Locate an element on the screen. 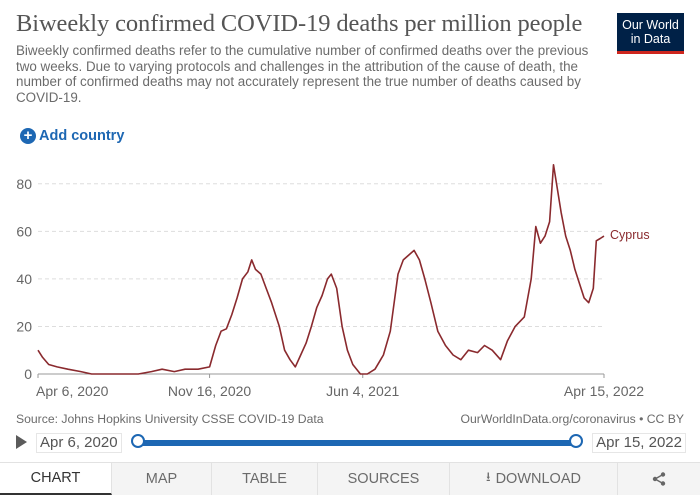 The width and height of the screenshot is (700, 495). timeline-end-date: Apr 15, 2022 is located at coordinates (639, 443).